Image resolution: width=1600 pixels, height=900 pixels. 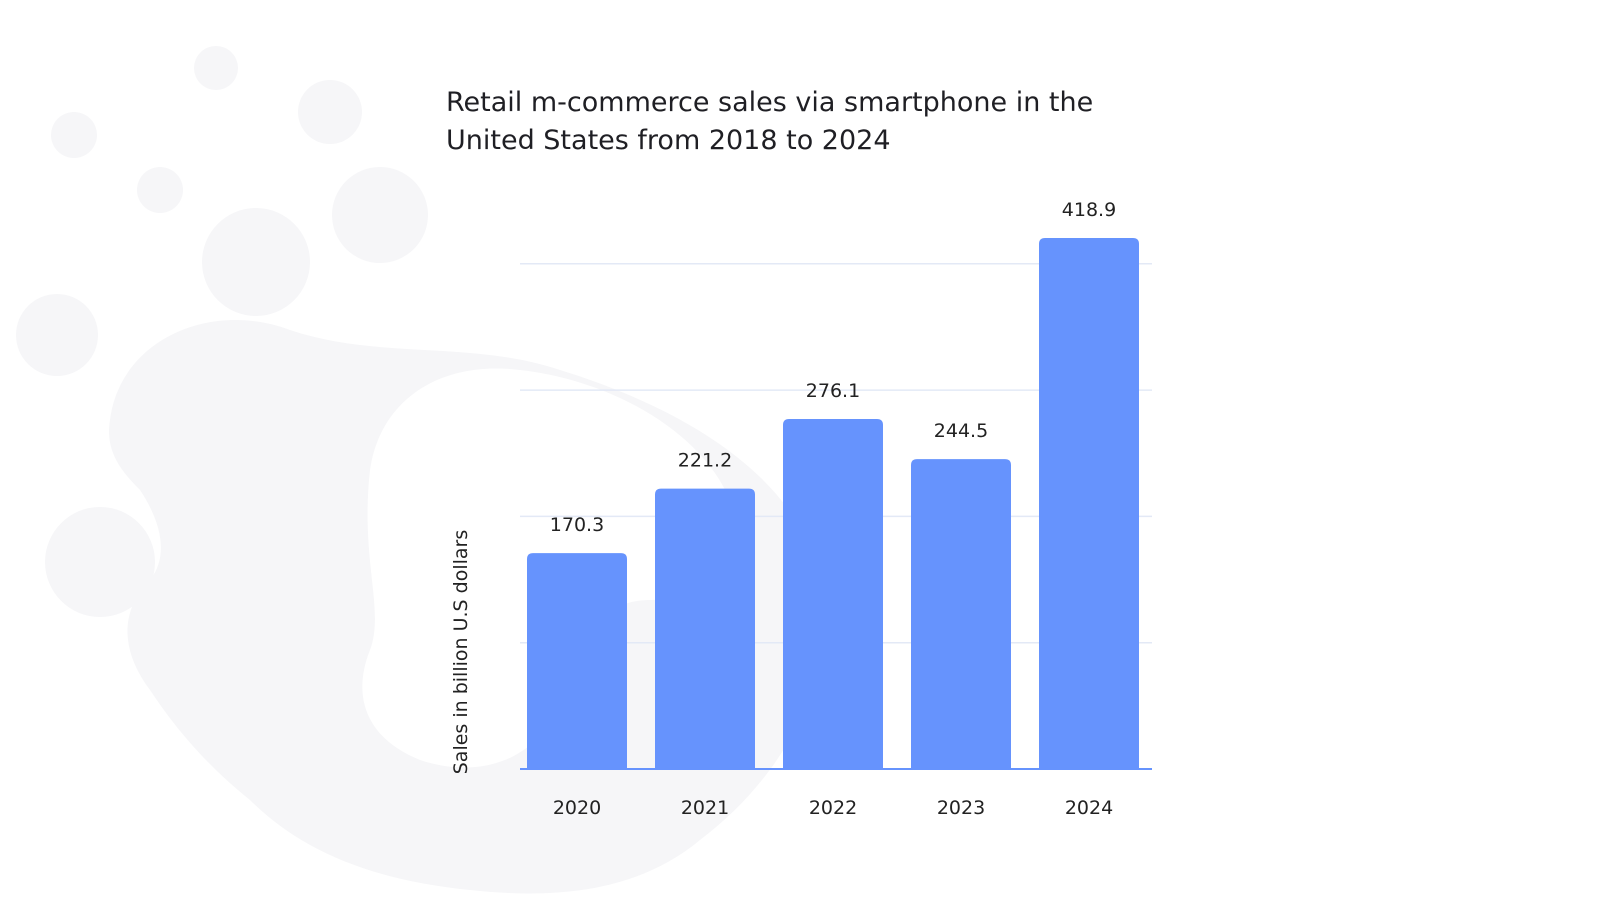 I want to click on bar-2023, so click(x=961, y=614).